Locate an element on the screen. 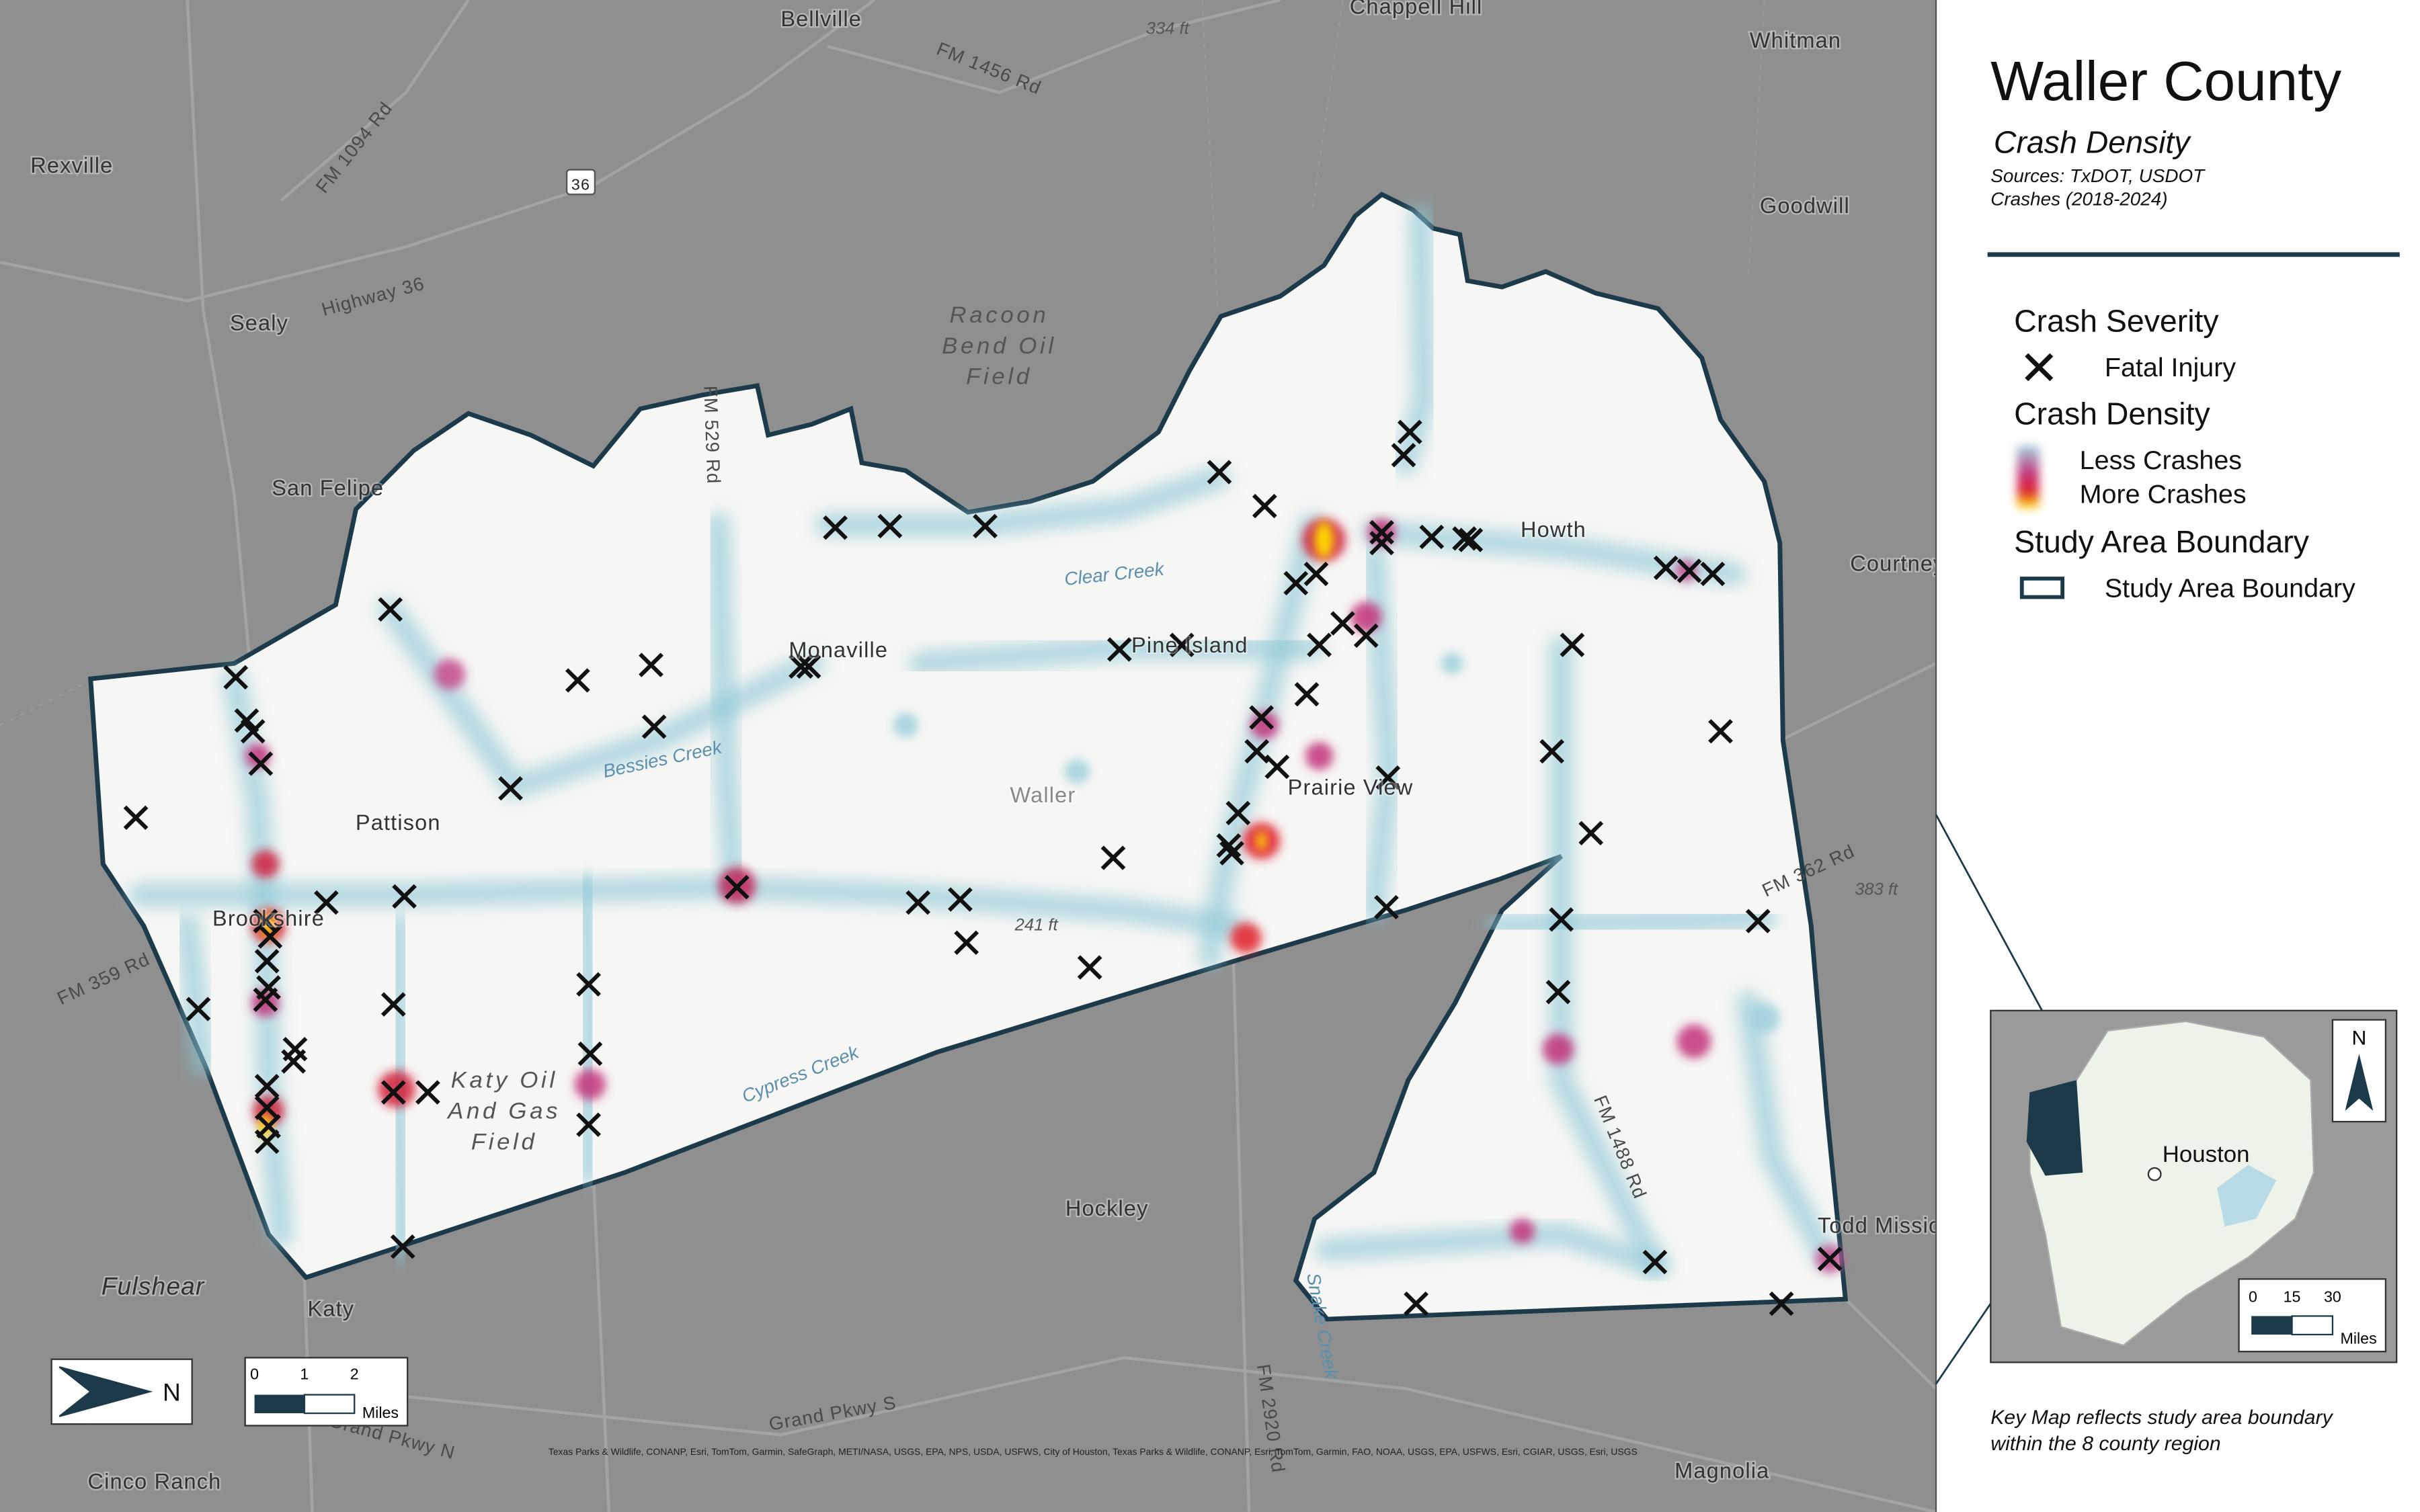 This screenshot has height=1512, width=2420. key-map-scale-tick: 0 is located at coordinates (2253, 1297).